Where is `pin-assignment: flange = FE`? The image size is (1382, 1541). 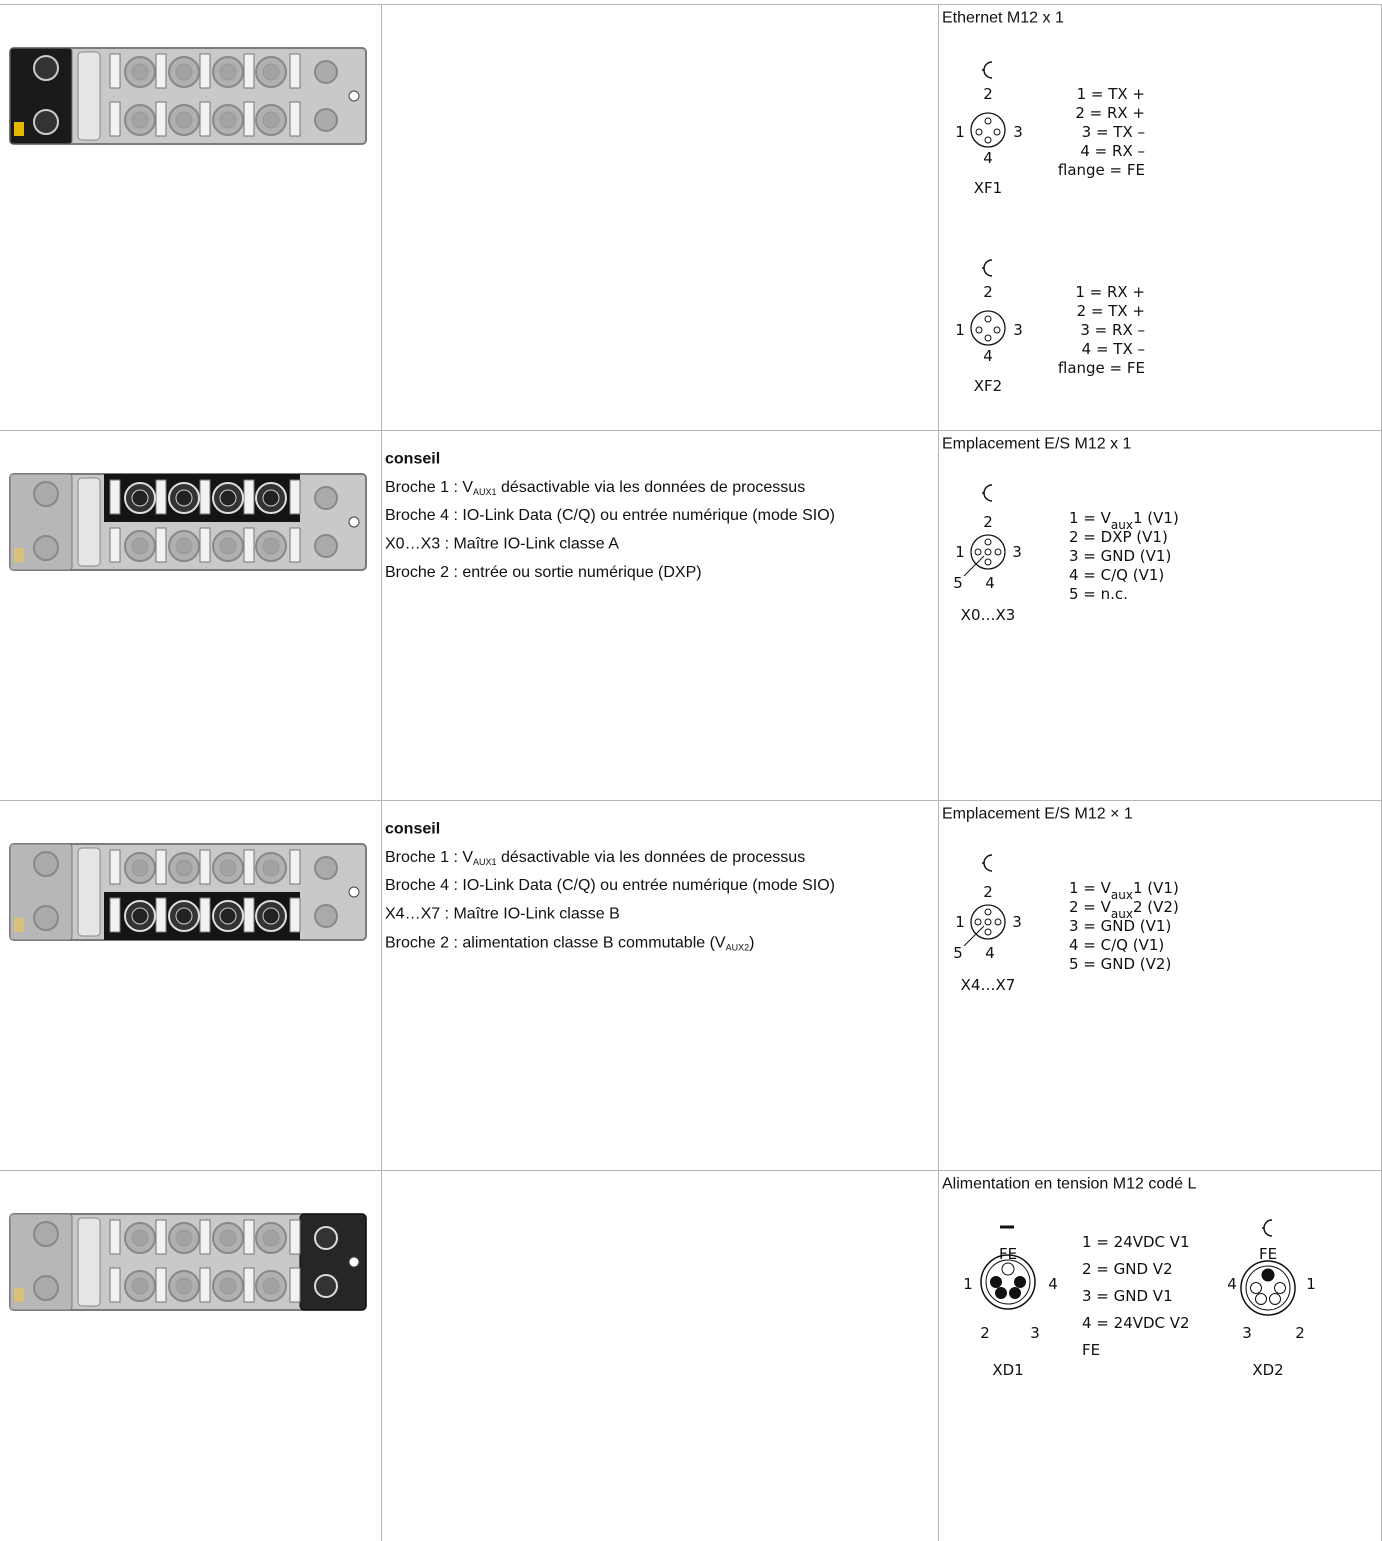
pin-assignment: flange = FE is located at coordinates (1101, 368).